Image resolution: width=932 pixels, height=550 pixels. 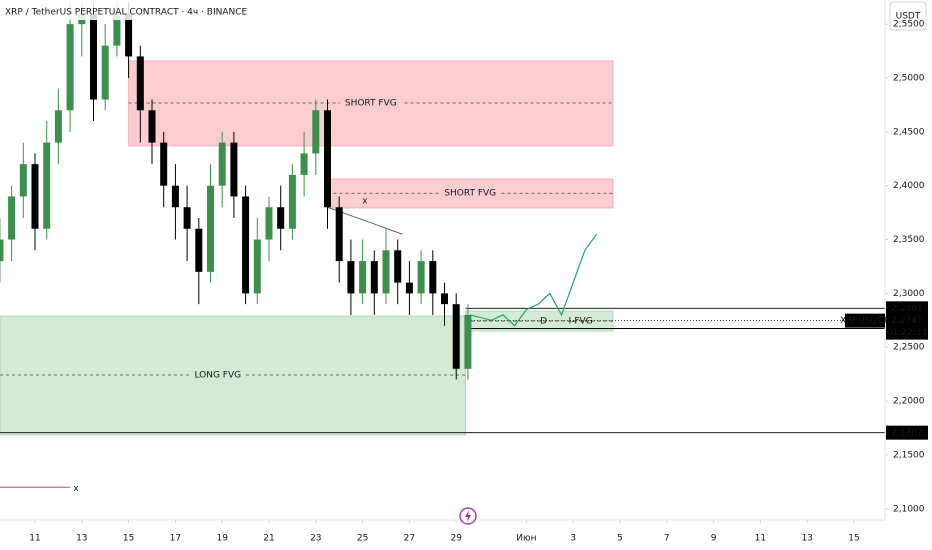 What do you see at coordinates (580, 322) in the screenshot?
I see `fvg-label: I-FVG` at bounding box center [580, 322].